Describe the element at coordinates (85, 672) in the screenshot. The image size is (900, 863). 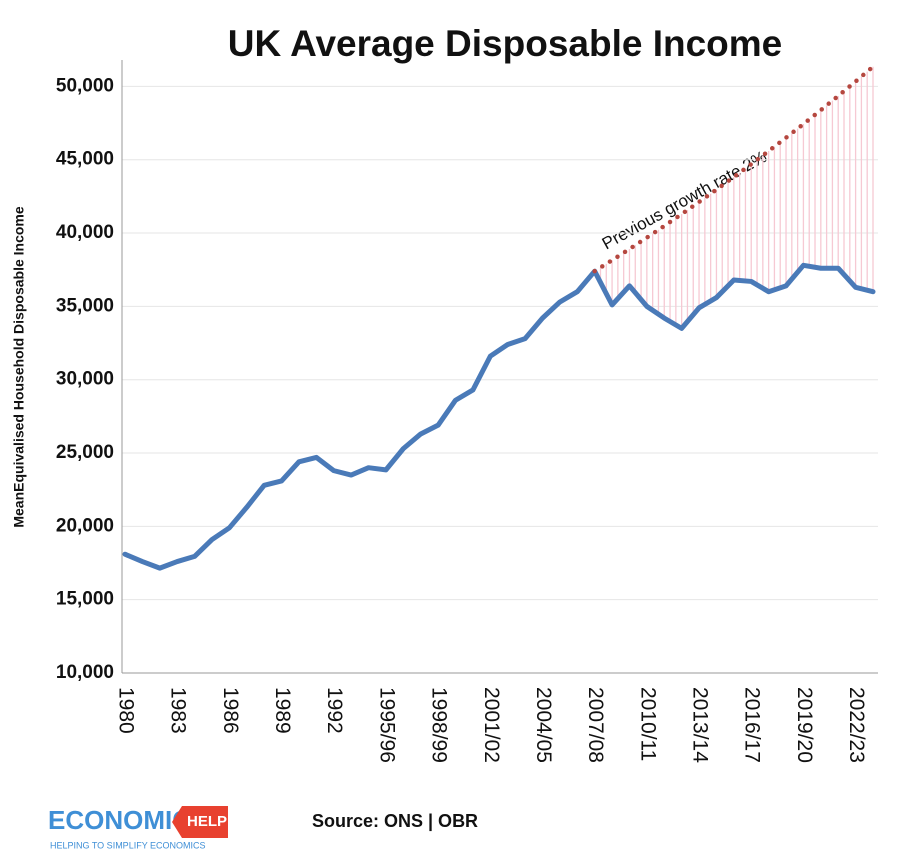
I see `y-tick-label: 10,000` at that location.